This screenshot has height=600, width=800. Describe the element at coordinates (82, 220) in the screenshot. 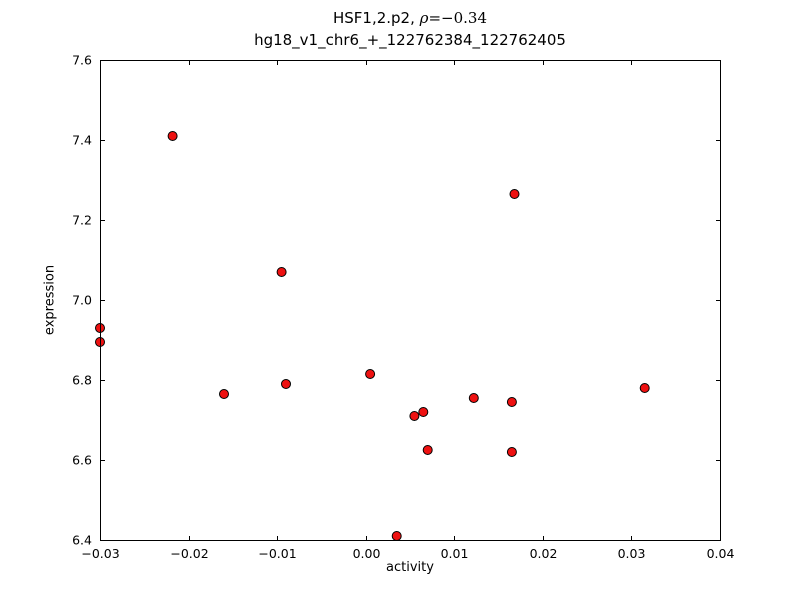

I see `y-tick-label: 7.2` at that location.